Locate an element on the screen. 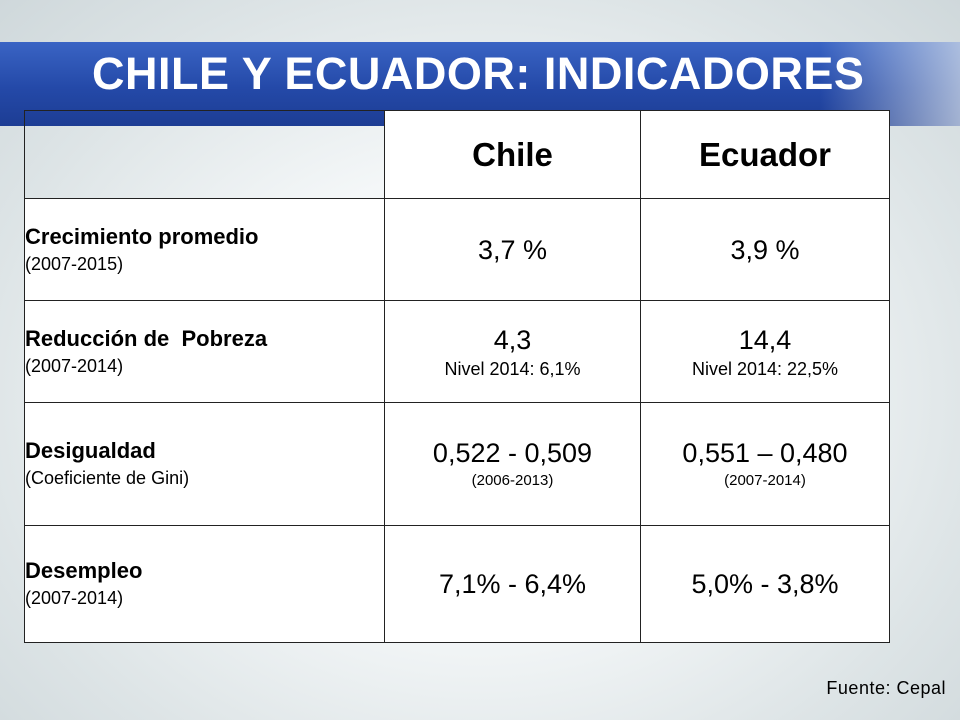  row-label: Desigualdad is located at coordinates (90, 450).